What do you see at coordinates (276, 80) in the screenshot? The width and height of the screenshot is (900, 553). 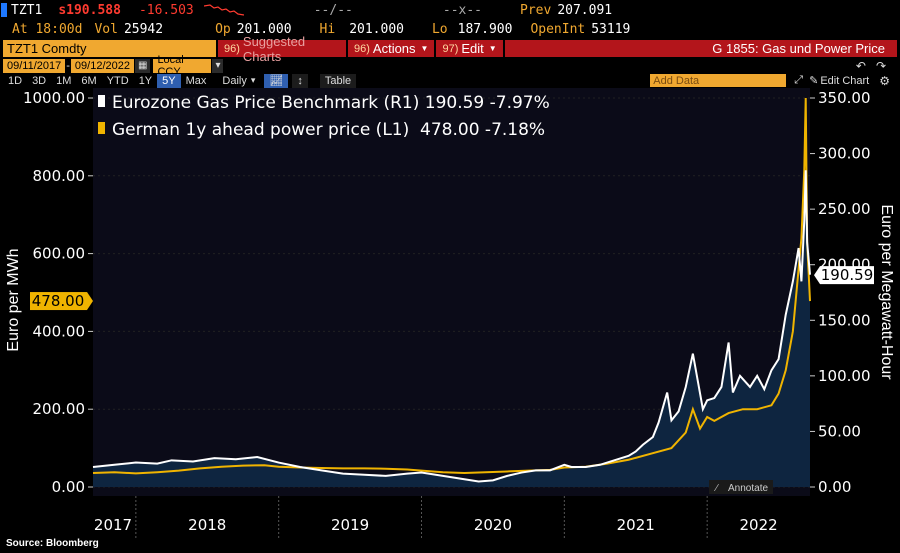 I see `line-chart-icon: 📈︎` at bounding box center [276, 80].